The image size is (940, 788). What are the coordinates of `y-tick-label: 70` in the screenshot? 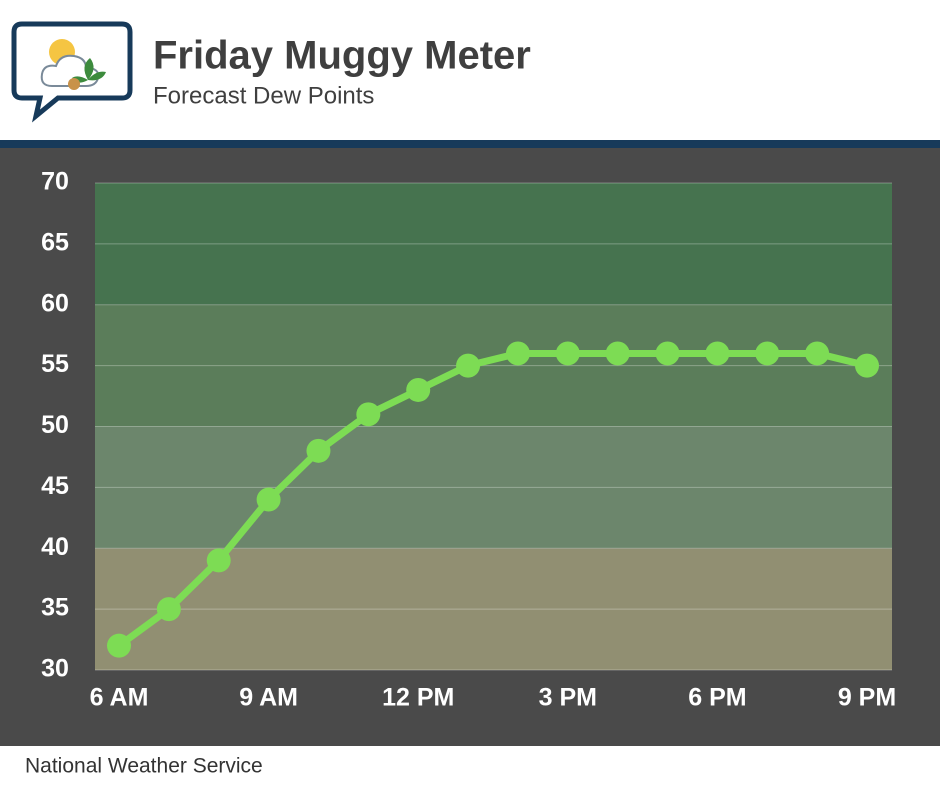 It's located at (55, 182).